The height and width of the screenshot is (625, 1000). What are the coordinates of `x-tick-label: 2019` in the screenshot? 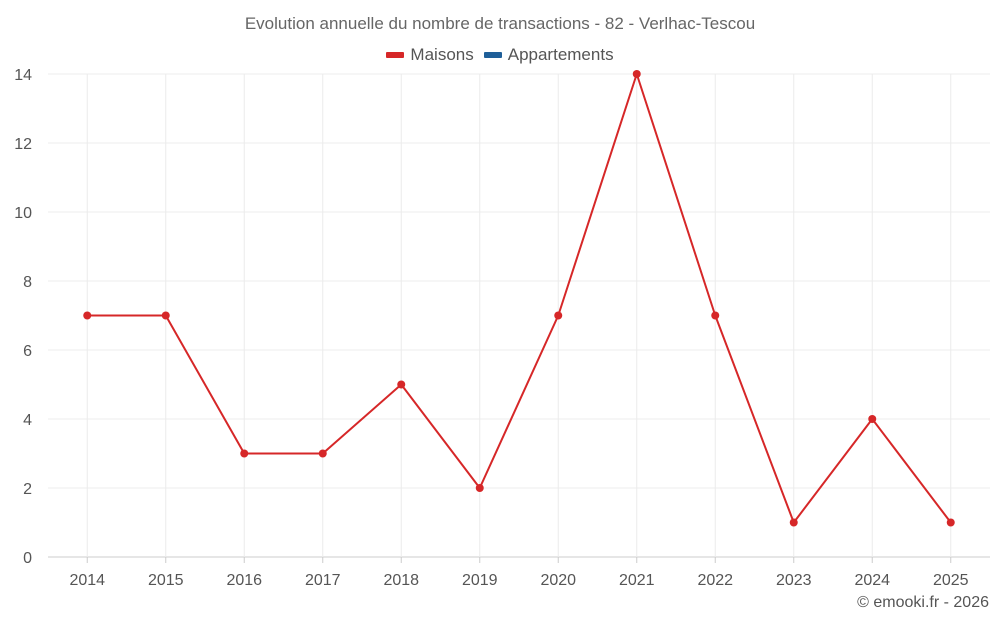 It's located at (480, 580).